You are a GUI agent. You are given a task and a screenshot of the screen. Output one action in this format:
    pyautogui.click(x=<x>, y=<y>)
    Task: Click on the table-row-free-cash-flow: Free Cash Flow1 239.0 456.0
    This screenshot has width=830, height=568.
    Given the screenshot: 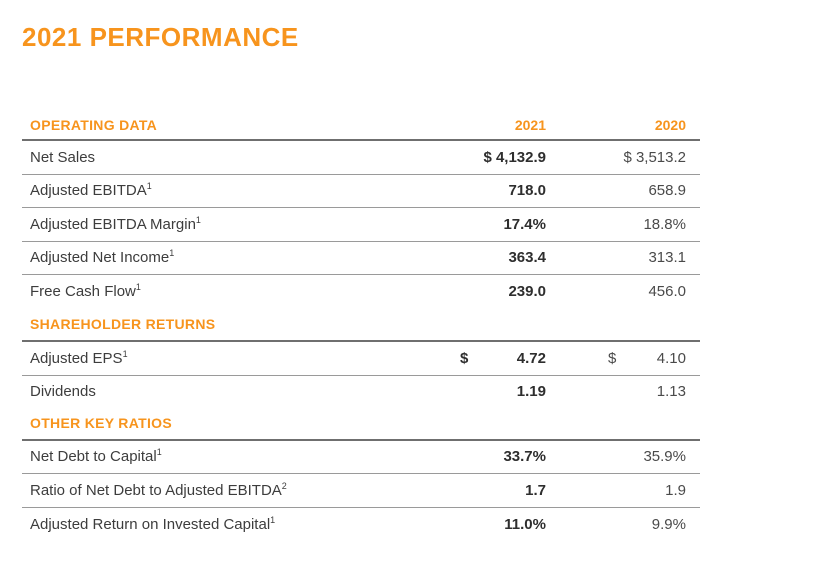 What is the action you would take?
    pyautogui.click(x=361, y=291)
    